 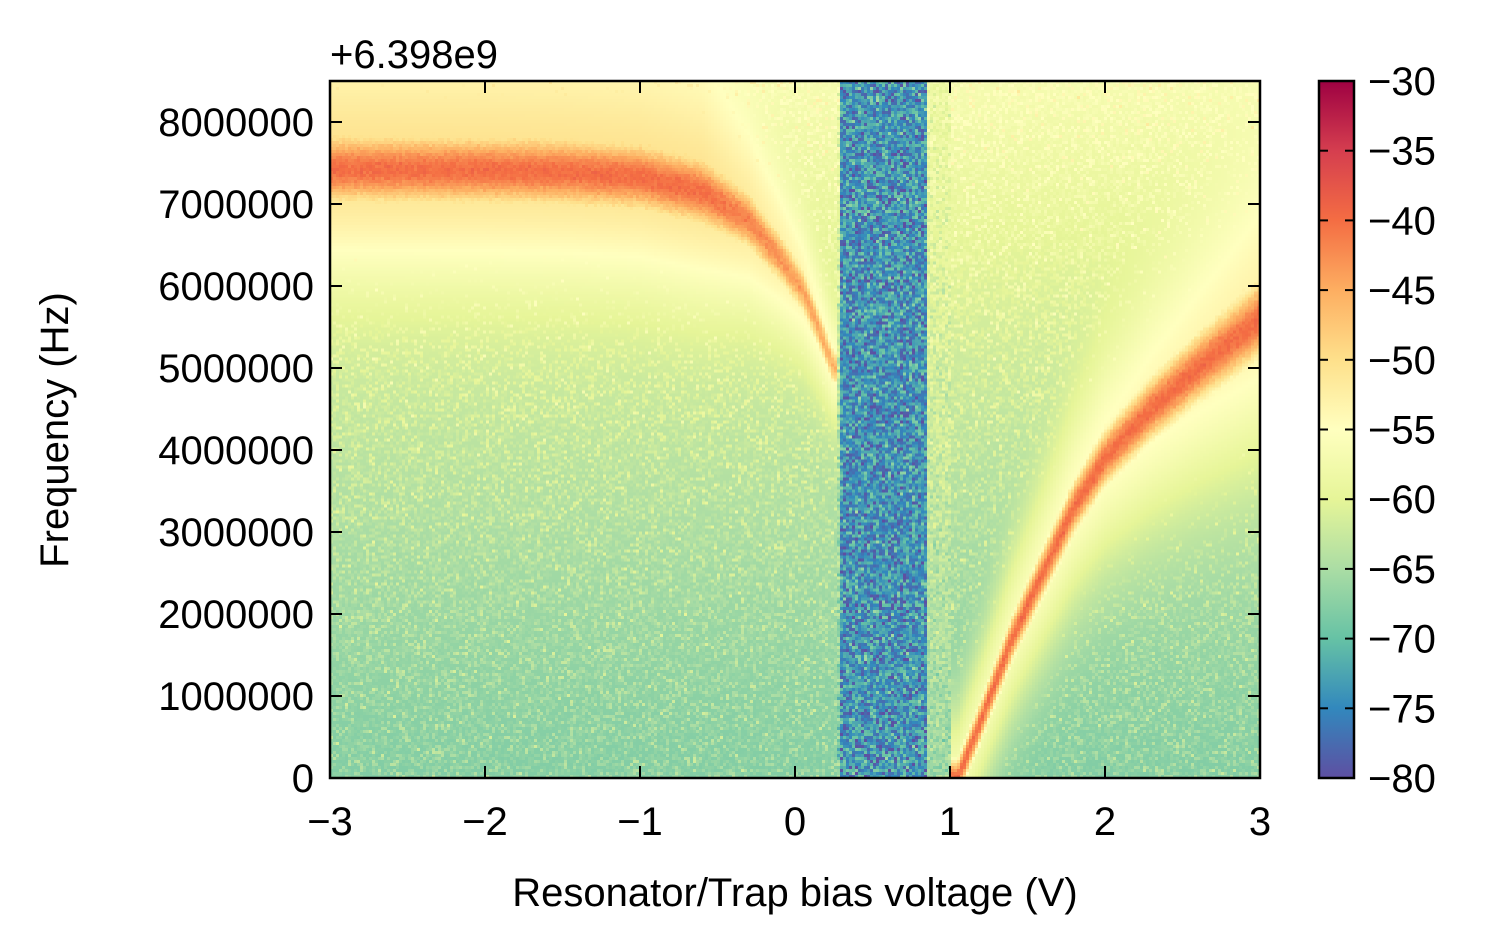 I want to click on colorbar-tick-label: −75, so click(x=1402, y=709).